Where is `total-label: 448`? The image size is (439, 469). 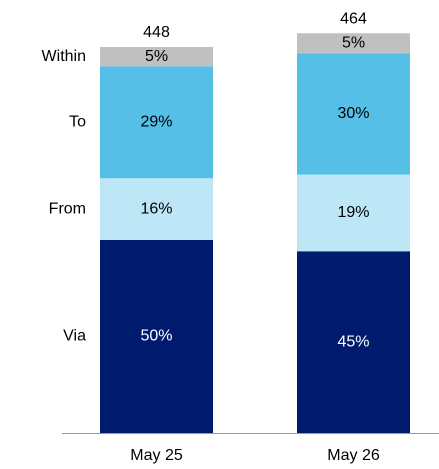 total-label: 448 is located at coordinates (156, 32).